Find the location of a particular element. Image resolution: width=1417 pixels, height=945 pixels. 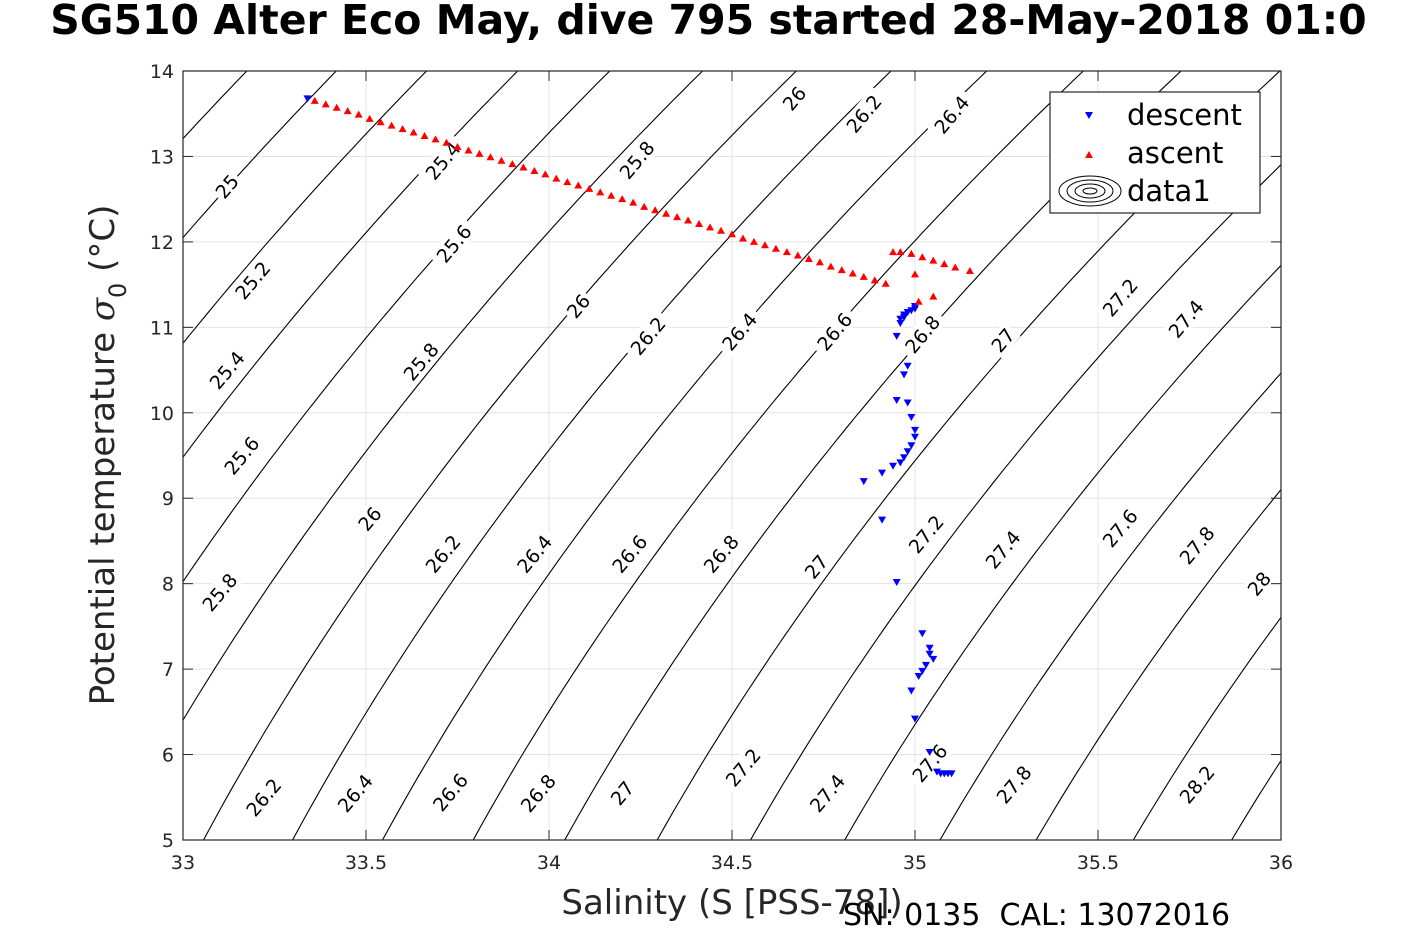

y-axis-label-sigma: σ is located at coordinates (103, 309).